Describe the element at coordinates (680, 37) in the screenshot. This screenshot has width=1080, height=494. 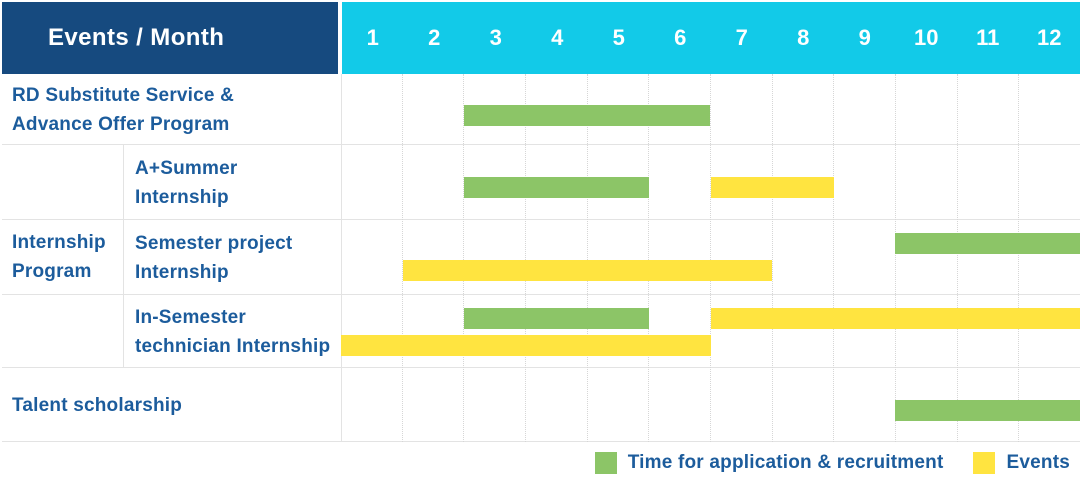
I see `month-label: 6` at that location.